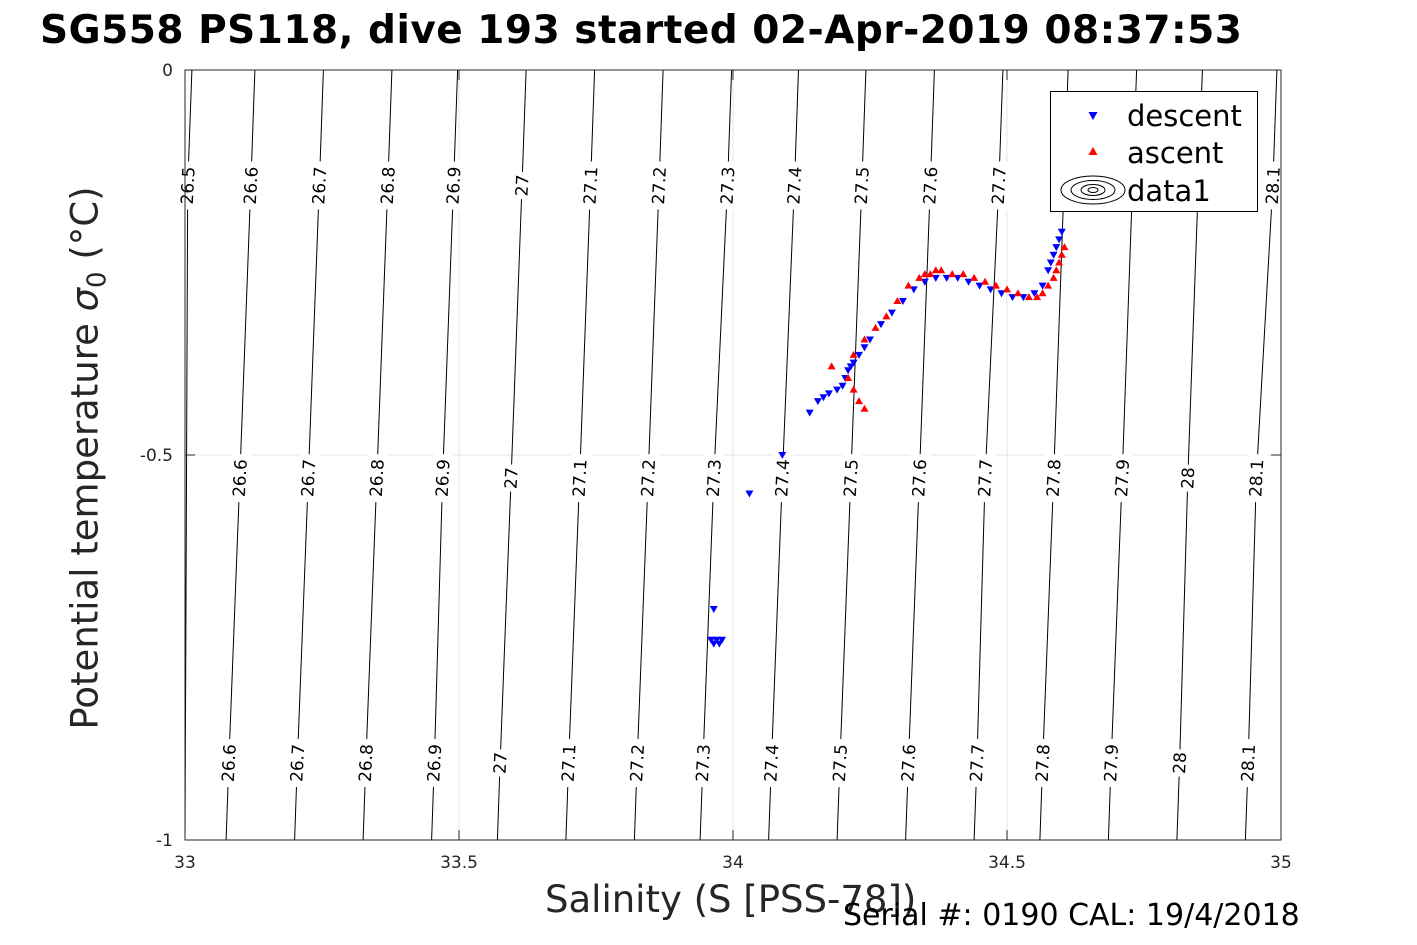  I want to click on contour-label-text: 26.7, so click(320, 185).